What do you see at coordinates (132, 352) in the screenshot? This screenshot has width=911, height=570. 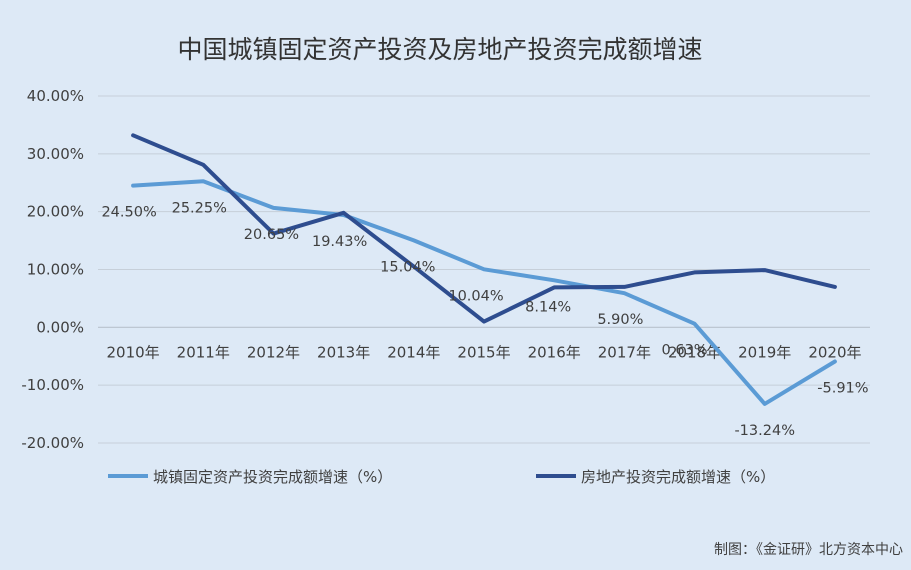 I see `x-tick-label: 2010年` at bounding box center [132, 352].